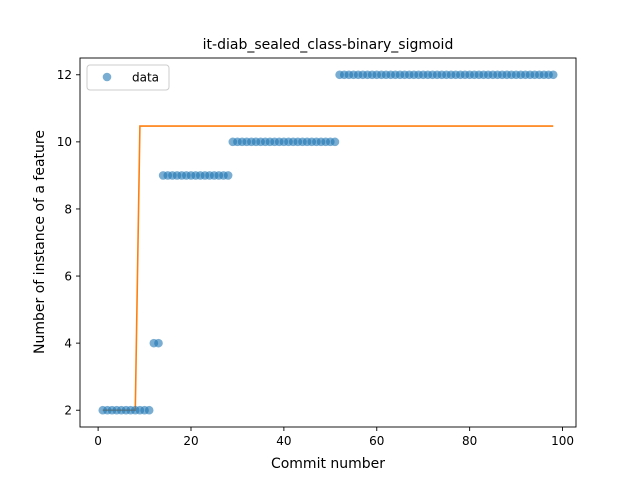 The width and height of the screenshot is (640, 480). What do you see at coordinates (145, 78) in the screenshot?
I see `legend-label: data` at bounding box center [145, 78].